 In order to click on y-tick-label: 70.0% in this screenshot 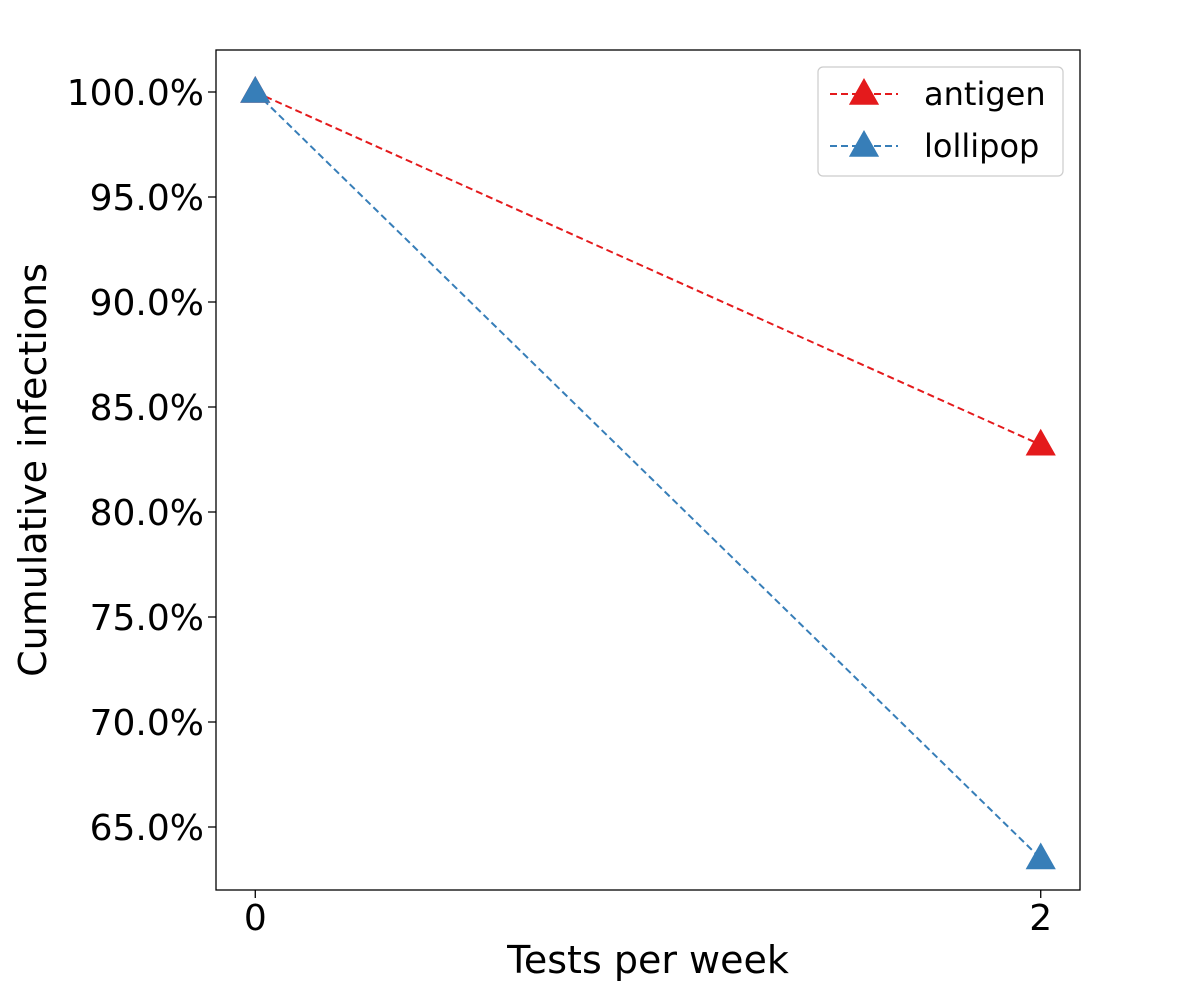, I will do `click(147, 723)`.